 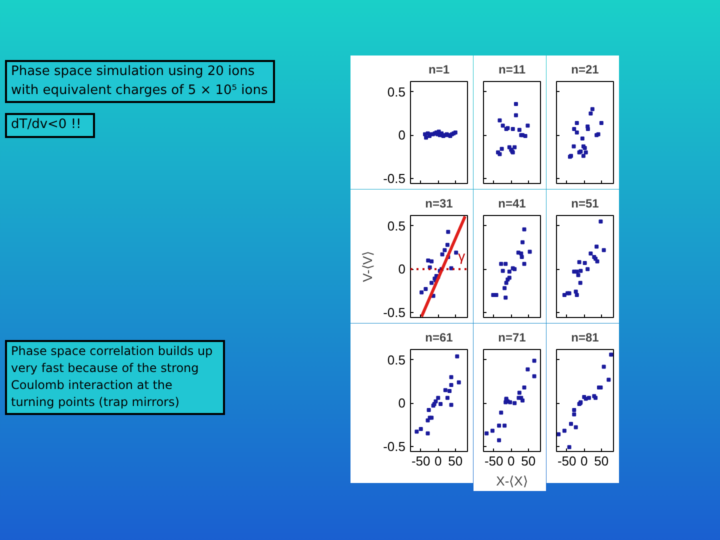 I want to click on chart-title: n=31, so click(x=439, y=203).